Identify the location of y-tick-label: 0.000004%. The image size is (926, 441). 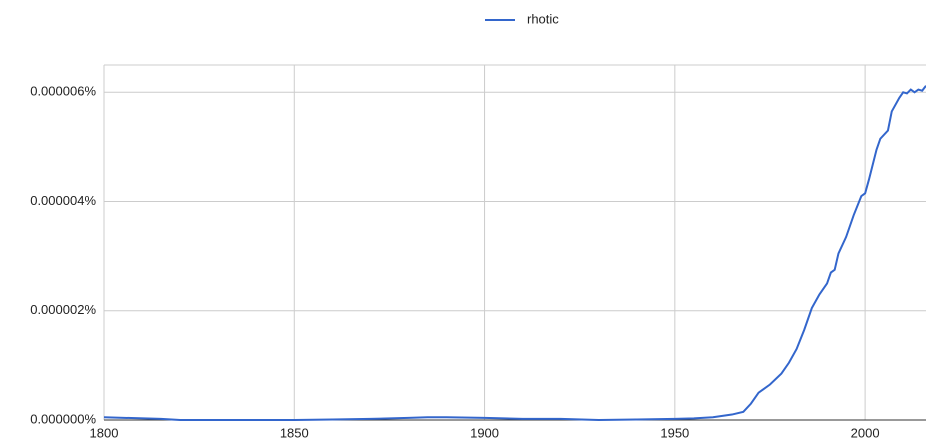
(63, 200).